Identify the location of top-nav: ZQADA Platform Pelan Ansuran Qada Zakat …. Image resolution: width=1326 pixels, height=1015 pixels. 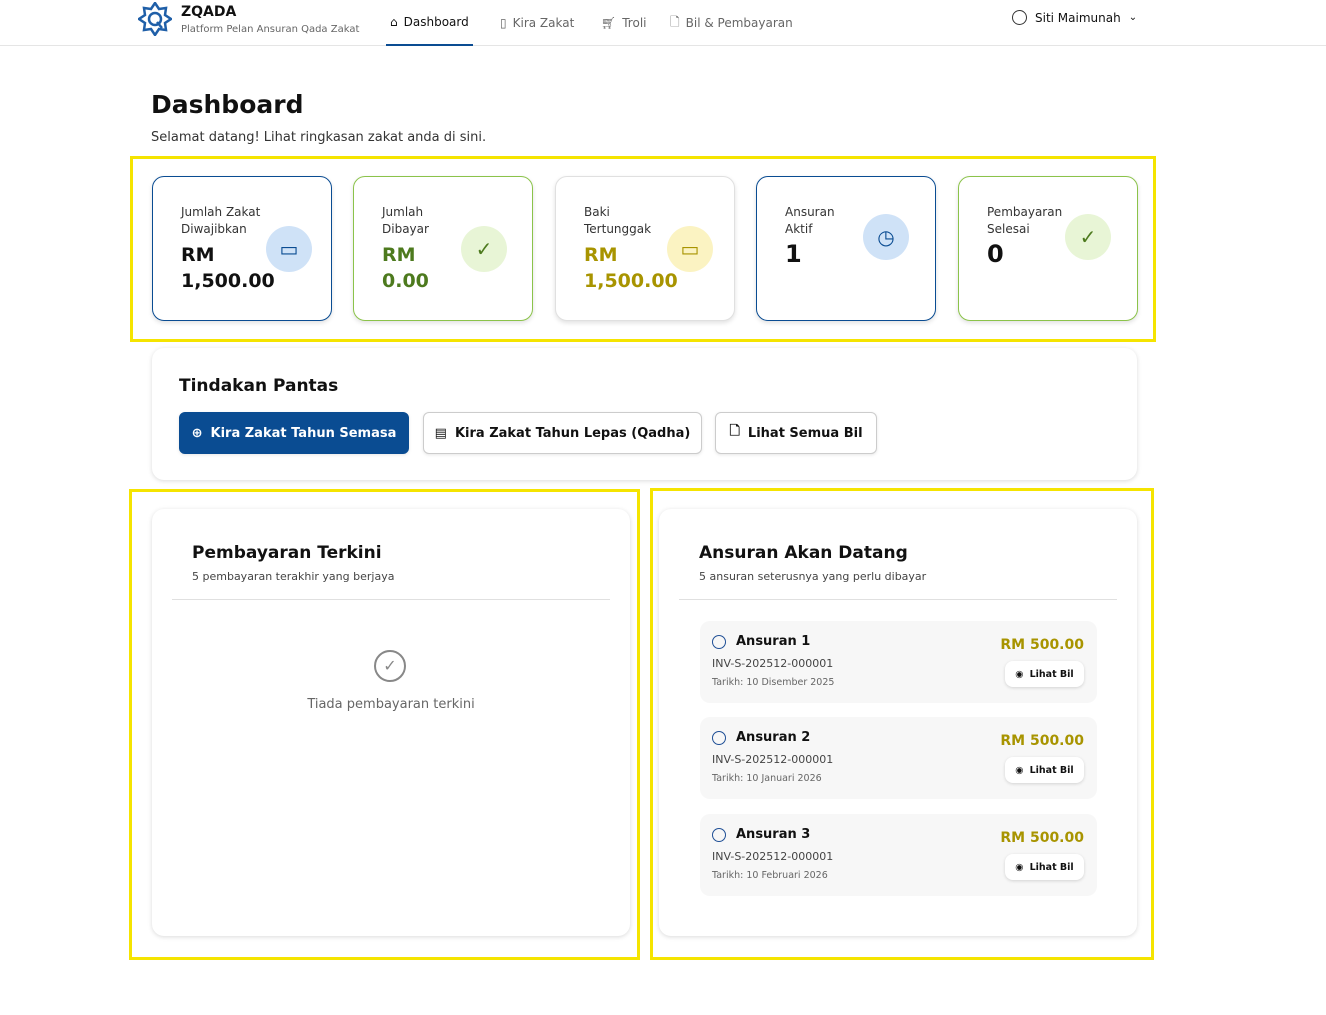
(663, 23).